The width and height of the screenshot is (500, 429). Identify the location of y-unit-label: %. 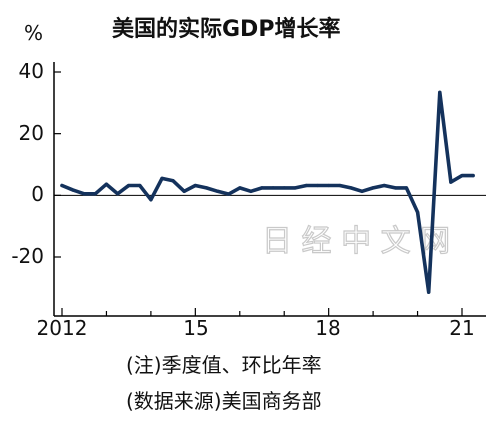
(33, 33).